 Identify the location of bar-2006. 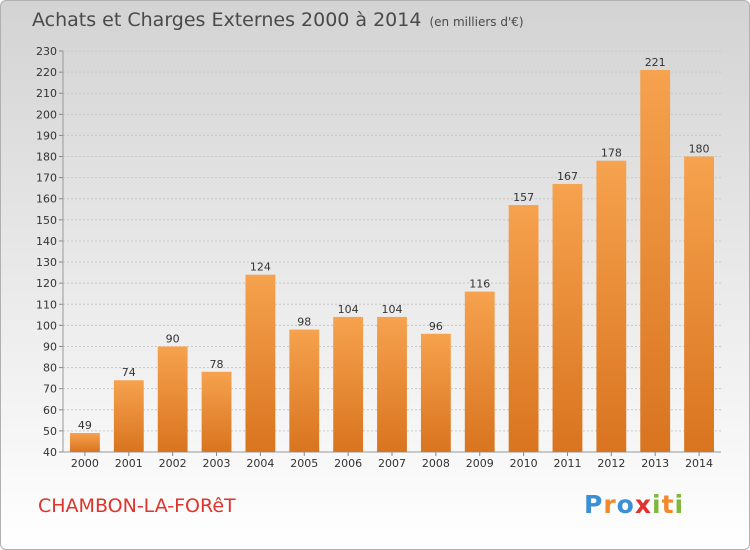
(348, 384).